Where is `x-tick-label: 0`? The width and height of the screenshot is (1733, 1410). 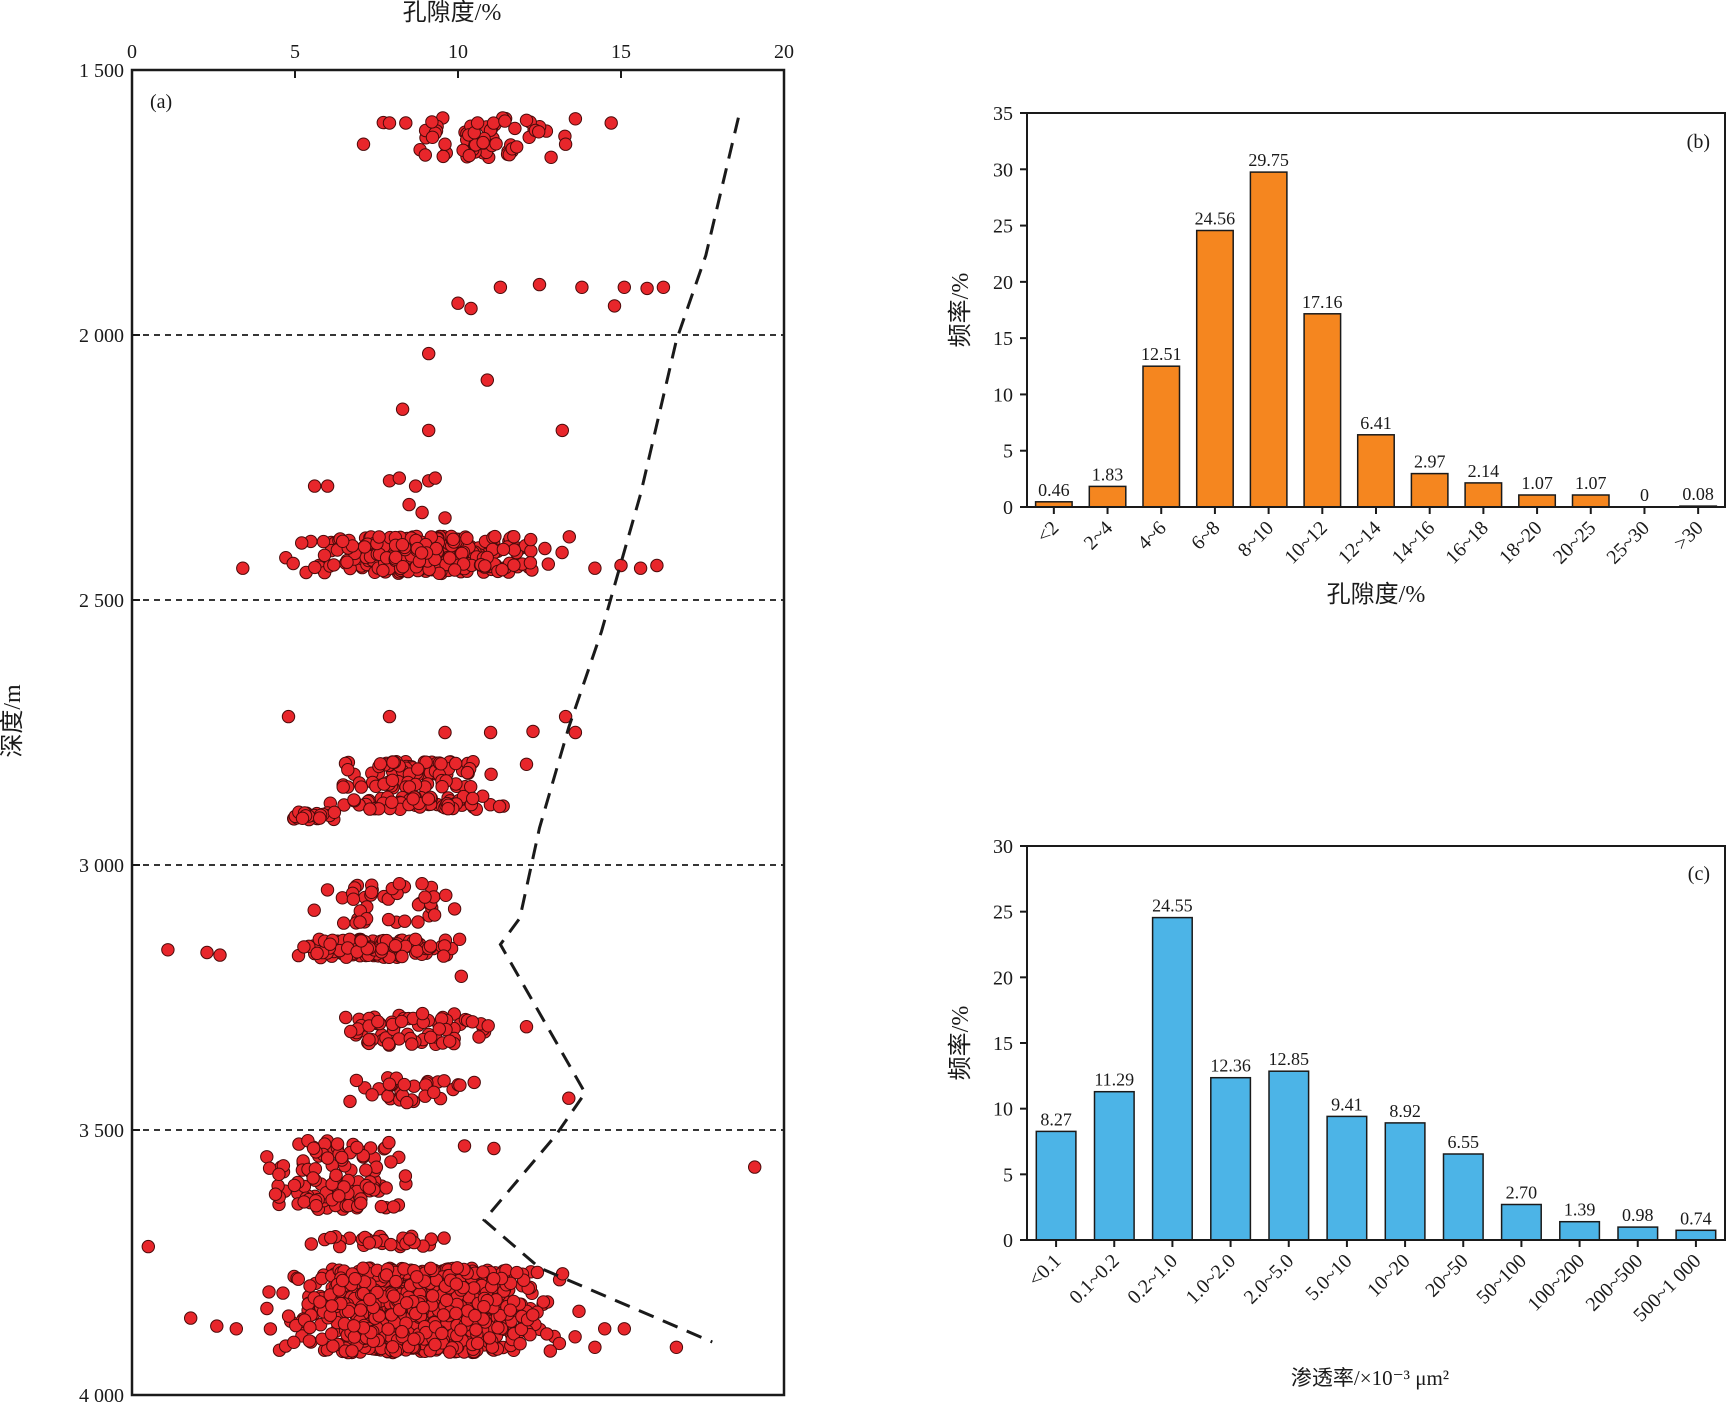
x-tick-label: 0 is located at coordinates (132, 52).